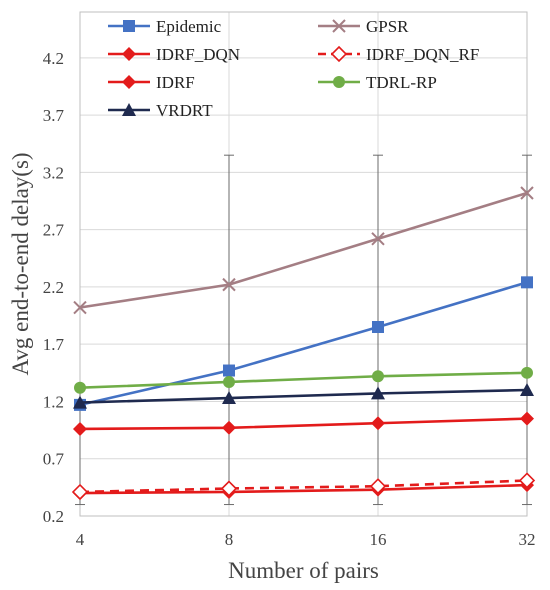  Describe the element at coordinates (363, 26) in the screenshot. I see `legend-item: GPSR` at that location.